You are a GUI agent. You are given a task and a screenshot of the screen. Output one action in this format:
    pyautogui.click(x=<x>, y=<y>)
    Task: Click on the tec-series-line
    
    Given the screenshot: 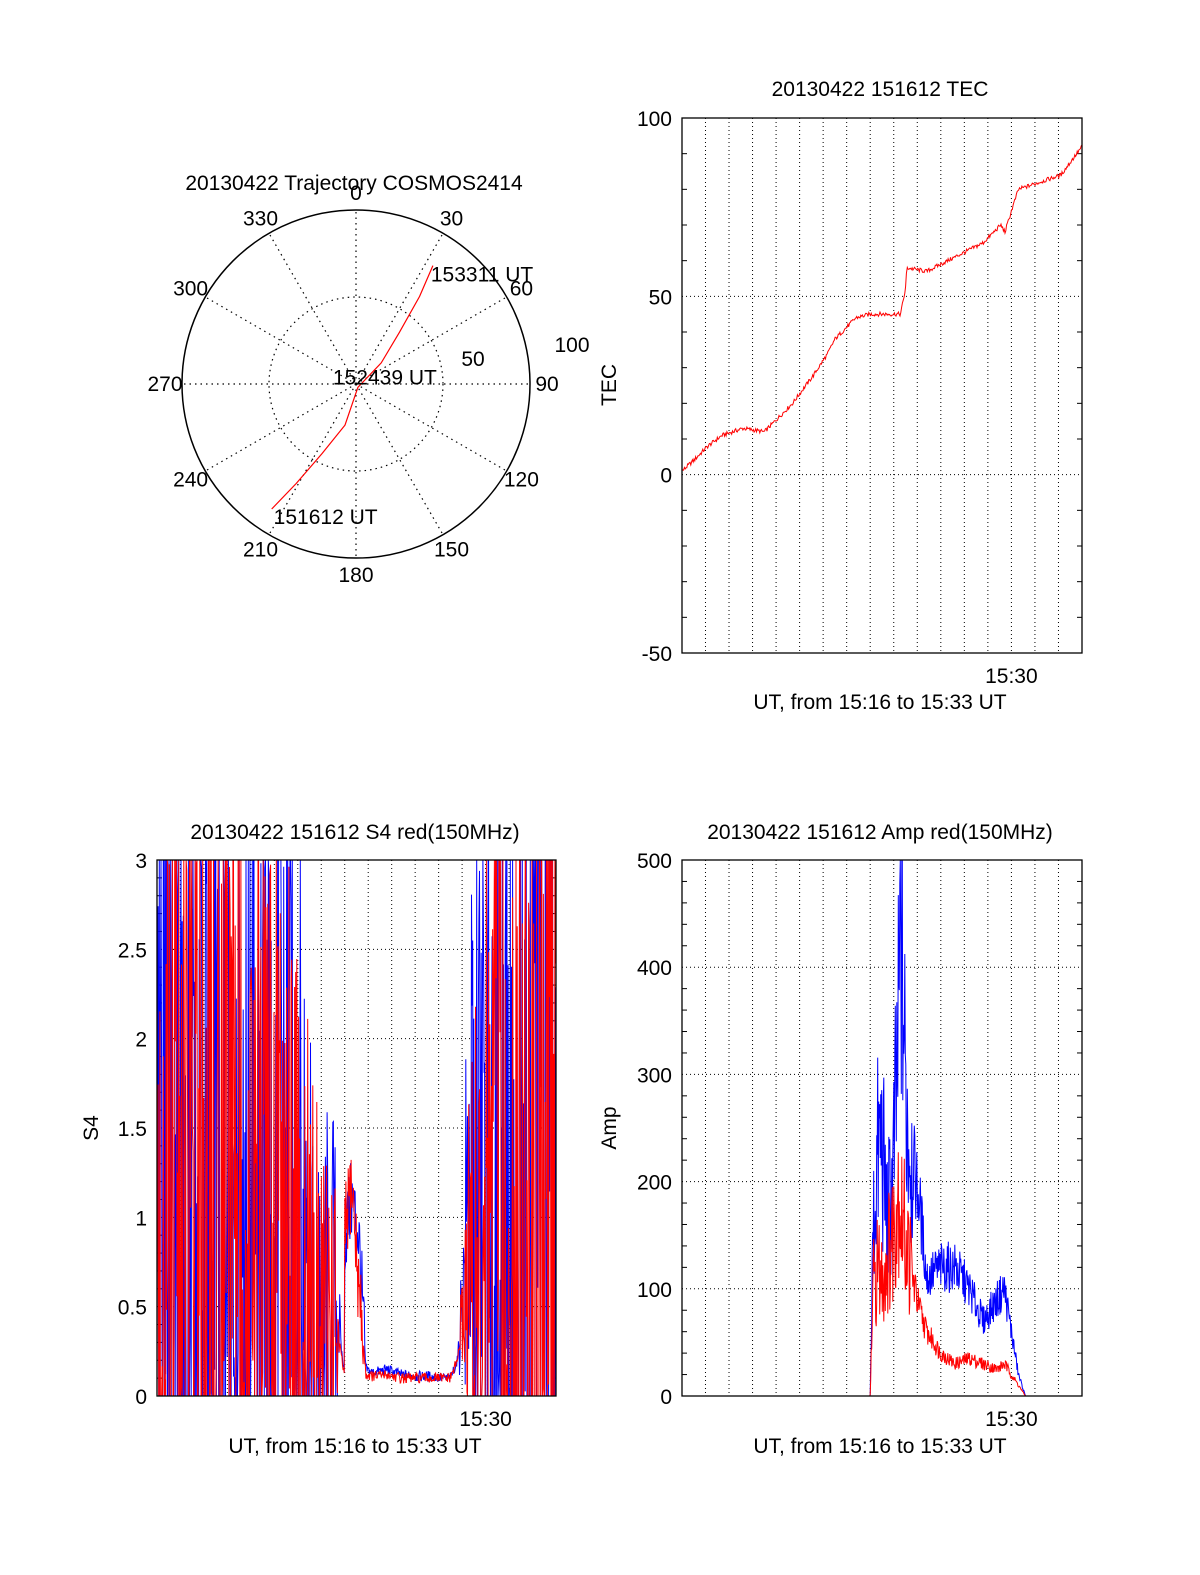 What is the action you would take?
    pyautogui.click(x=882, y=308)
    